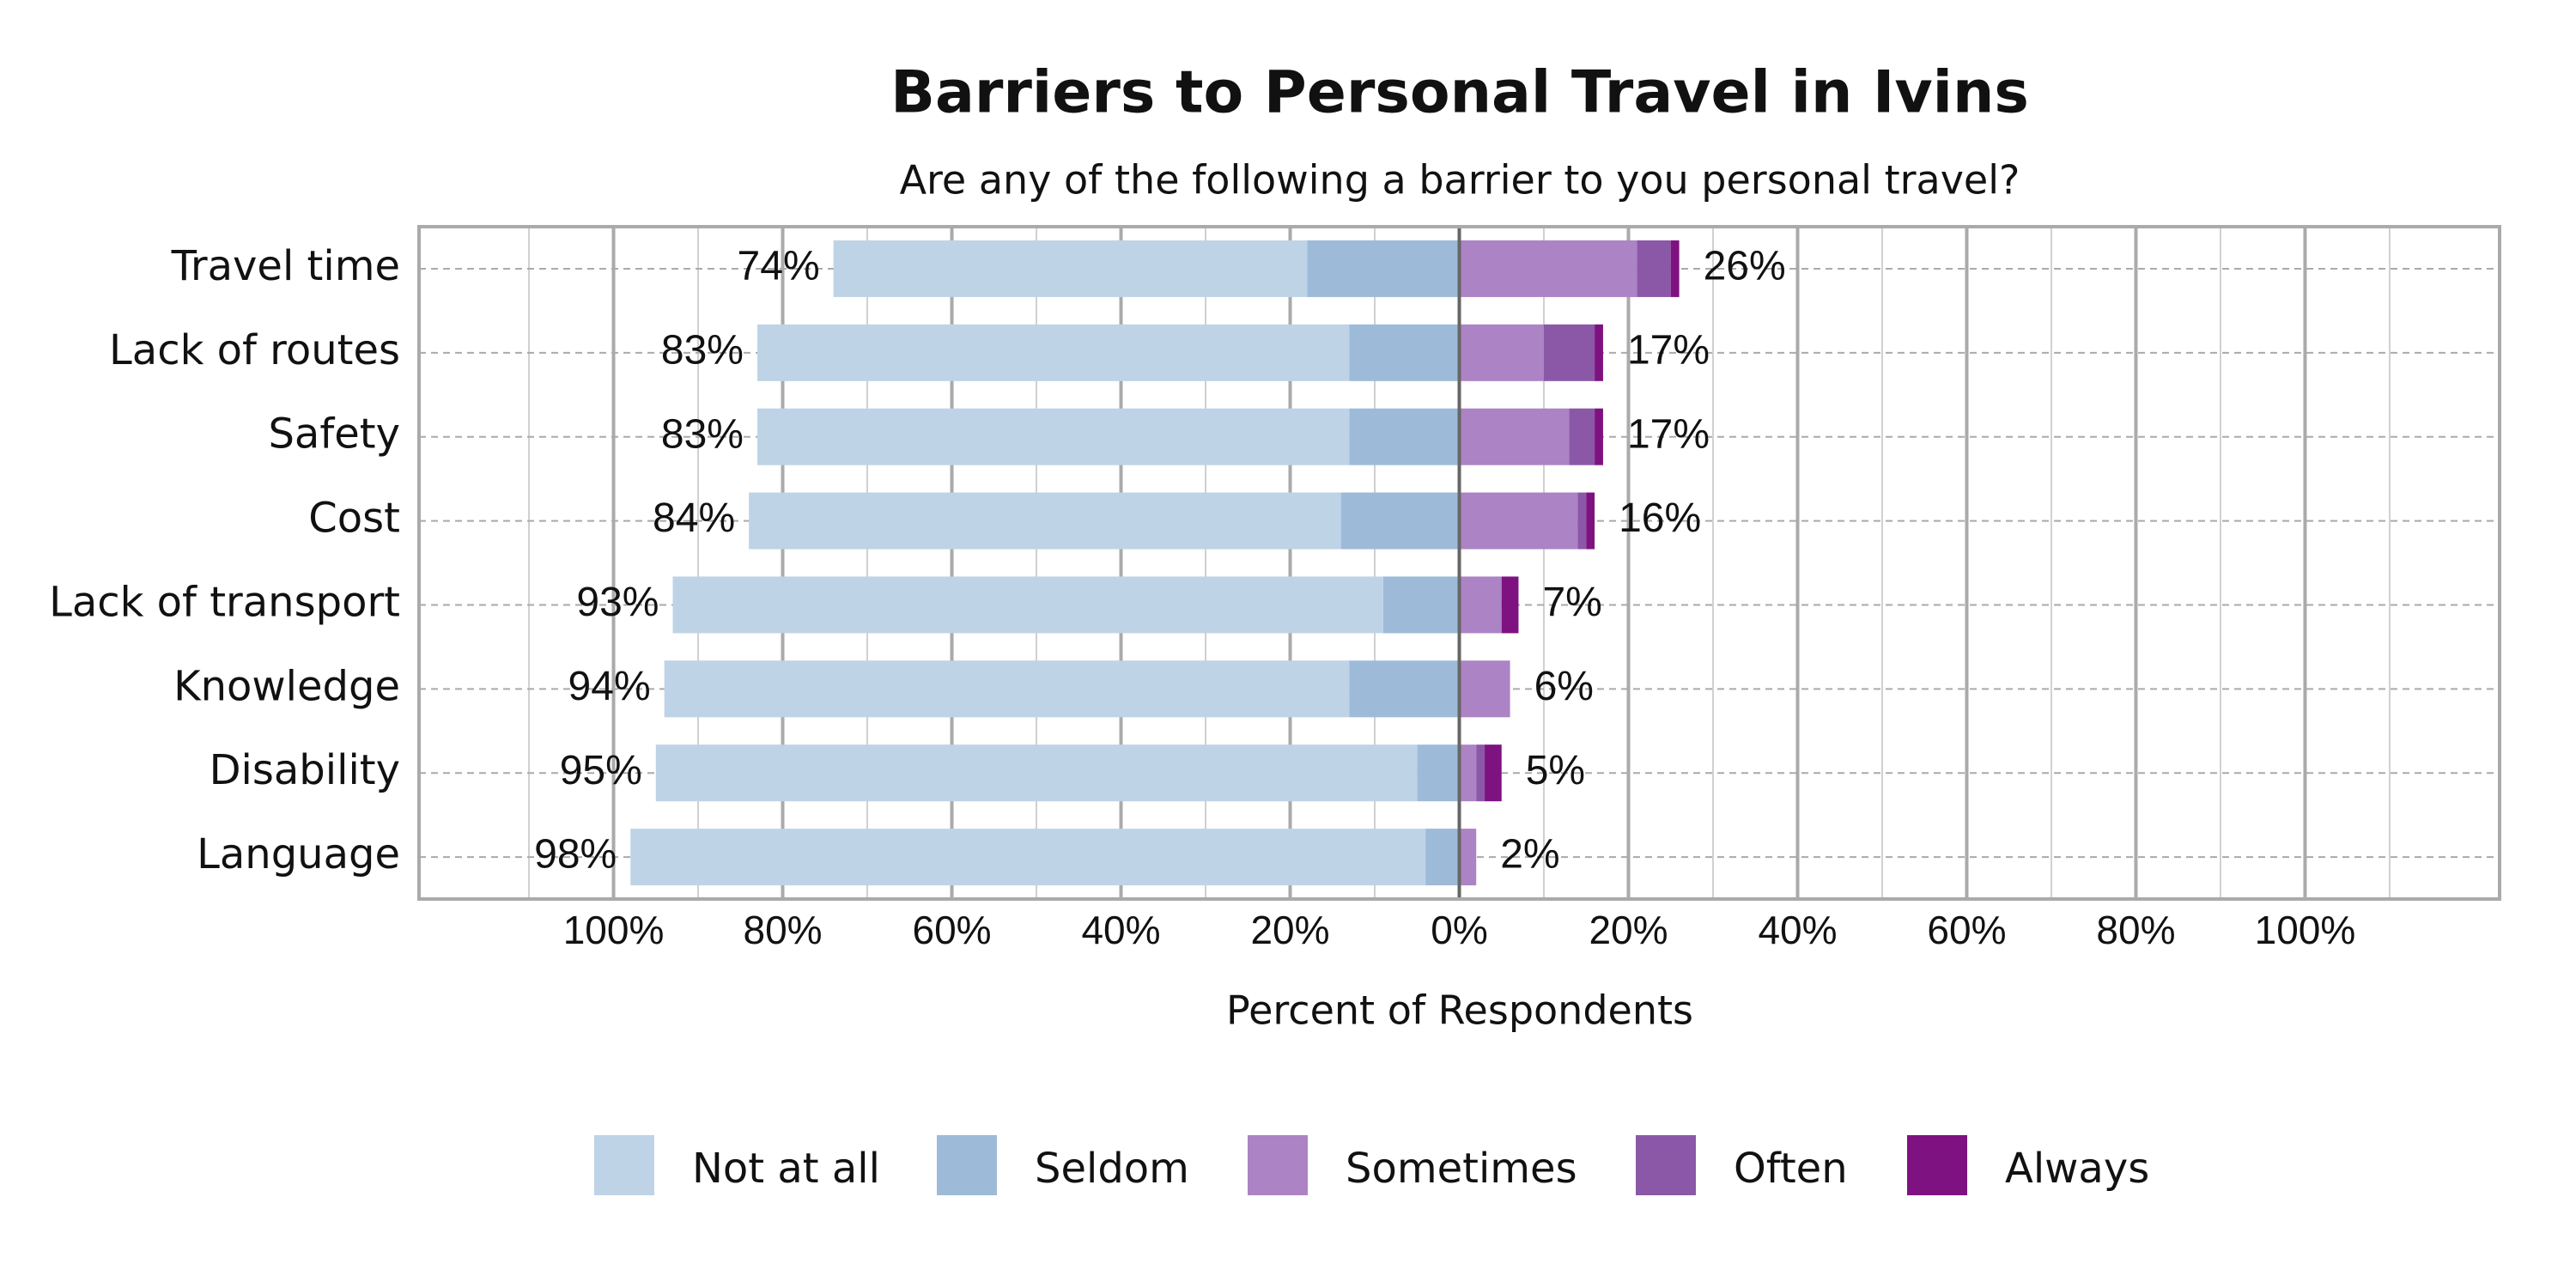 The height and width of the screenshot is (1288, 2576). Describe the element at coordinates (786, 1169) in the screenshot. I see `legend-label: Not at all` at that location.